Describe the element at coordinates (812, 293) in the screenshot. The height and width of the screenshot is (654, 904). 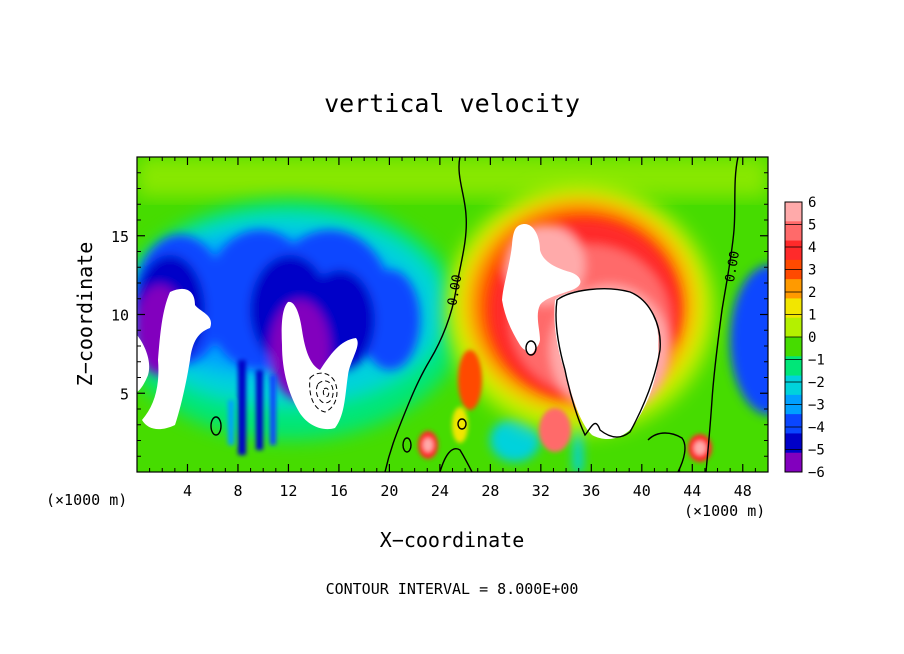
I see `colorbar-label: 2` at that location.